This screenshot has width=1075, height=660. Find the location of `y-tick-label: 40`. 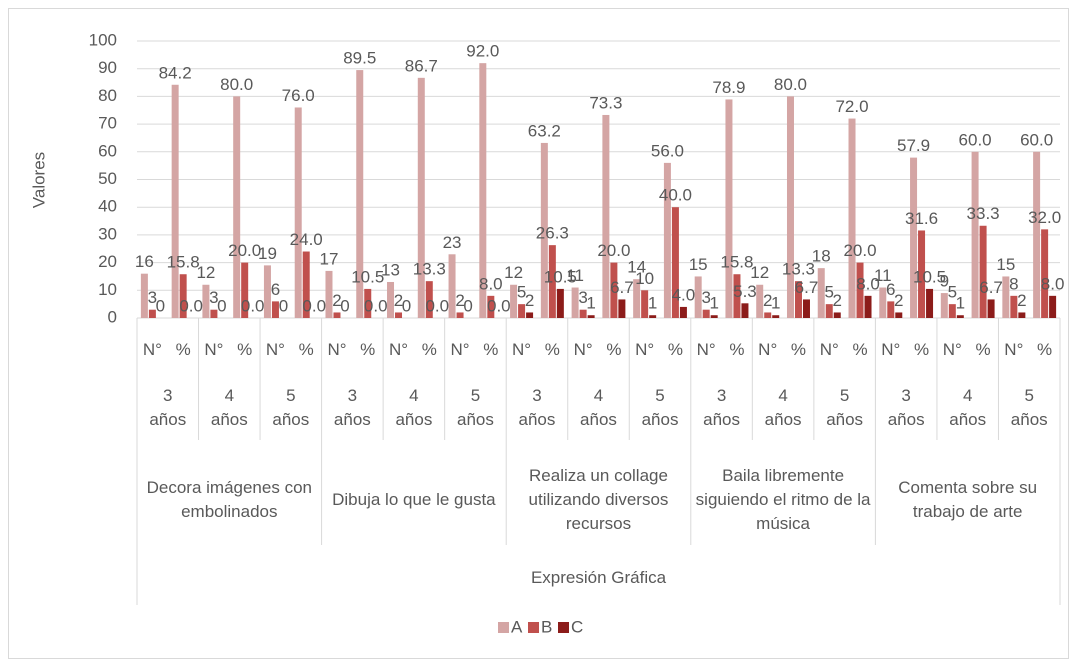

y-tick-label: 40 is located at coordinates (107, 206).